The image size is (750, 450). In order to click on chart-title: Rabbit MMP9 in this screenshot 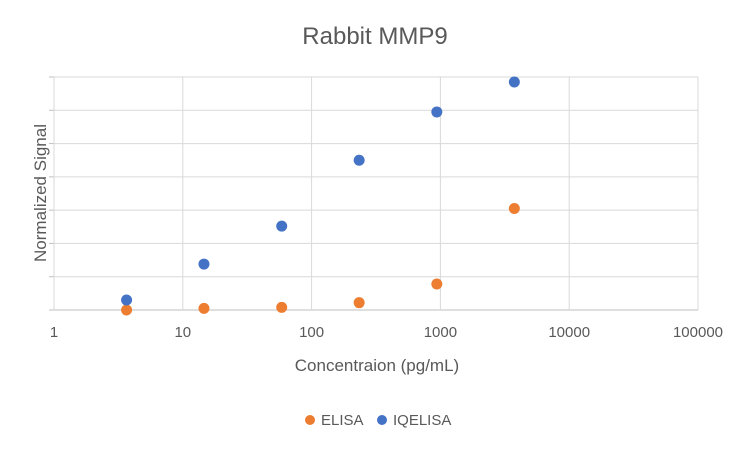, I will do `click(374, 36)`.